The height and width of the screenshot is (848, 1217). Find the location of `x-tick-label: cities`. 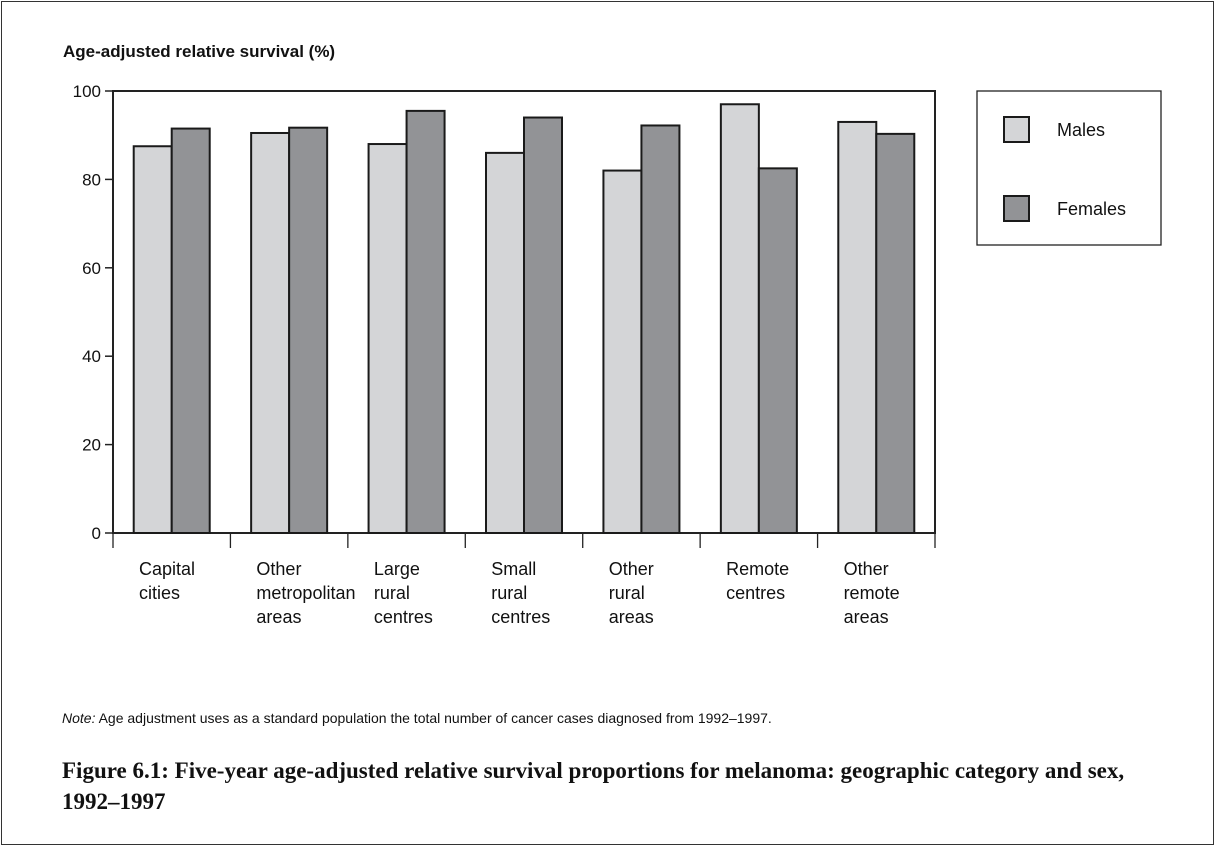

x-tick-label: cities is located at coordinates (159, 593).